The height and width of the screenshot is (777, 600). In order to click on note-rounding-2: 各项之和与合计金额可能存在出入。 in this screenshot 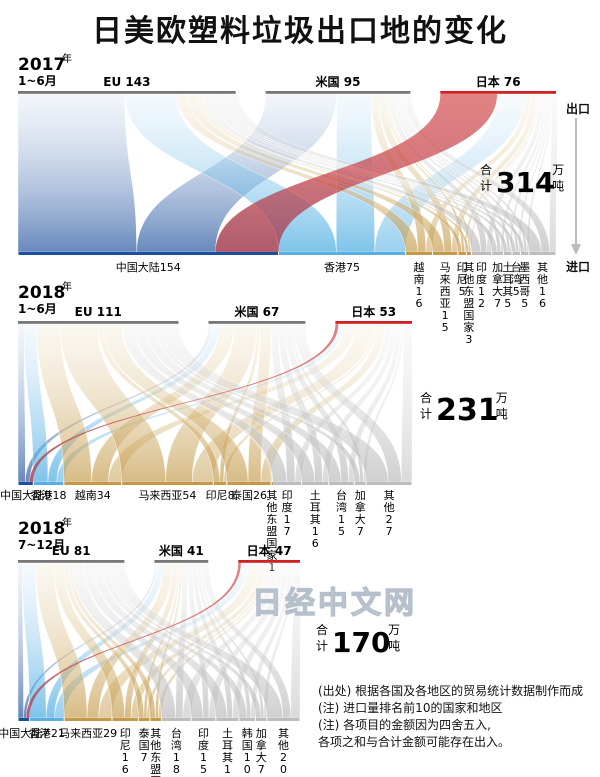, I will do `click(414, 742)`.